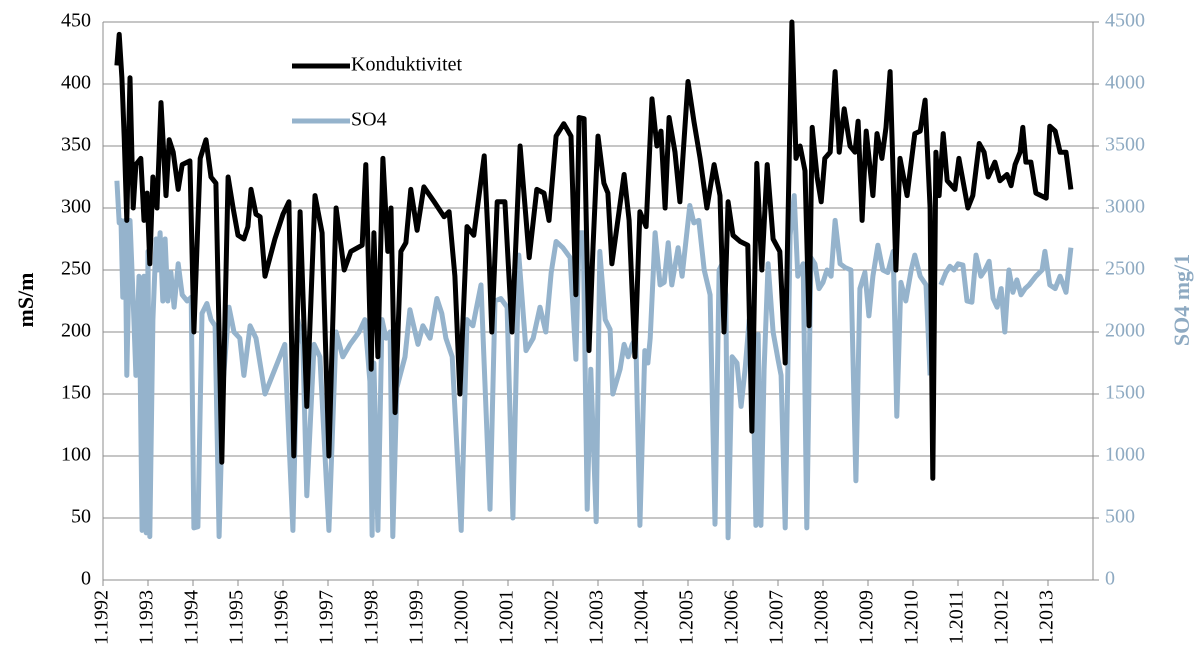  I want to click on y2-tick-label: 2500, so click(1125, 269).